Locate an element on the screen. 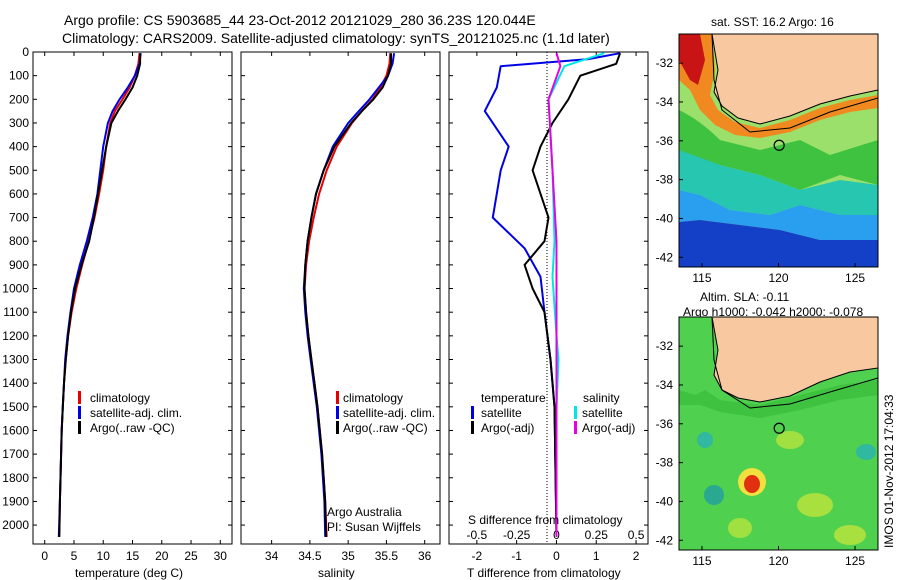  sst-map-ticks: 115 120 125 -32 -34 -36 -38 -40 -42 is located at coordinates (761, 170).